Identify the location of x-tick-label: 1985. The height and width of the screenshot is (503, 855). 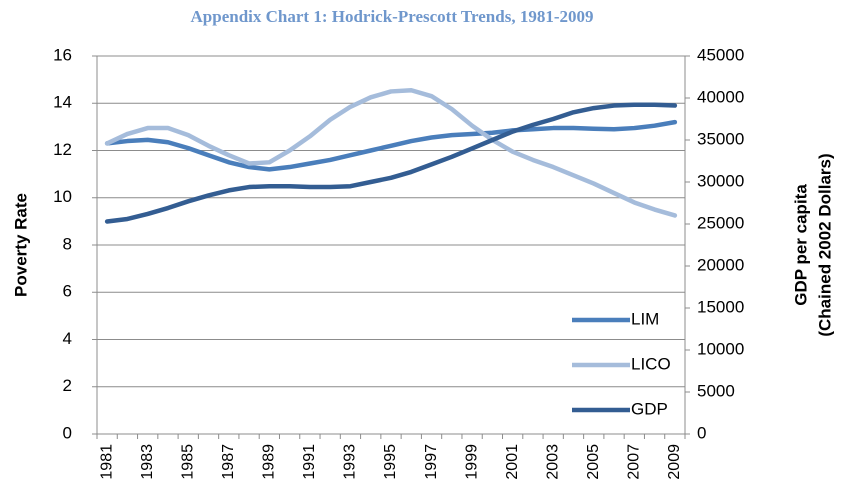
(187, 462).